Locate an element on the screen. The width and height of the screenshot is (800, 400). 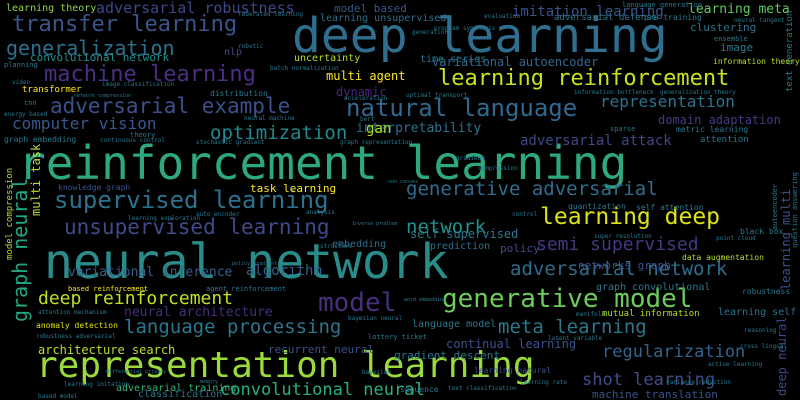
cloud-word: adversarial training is located at coordinates (176, 388).